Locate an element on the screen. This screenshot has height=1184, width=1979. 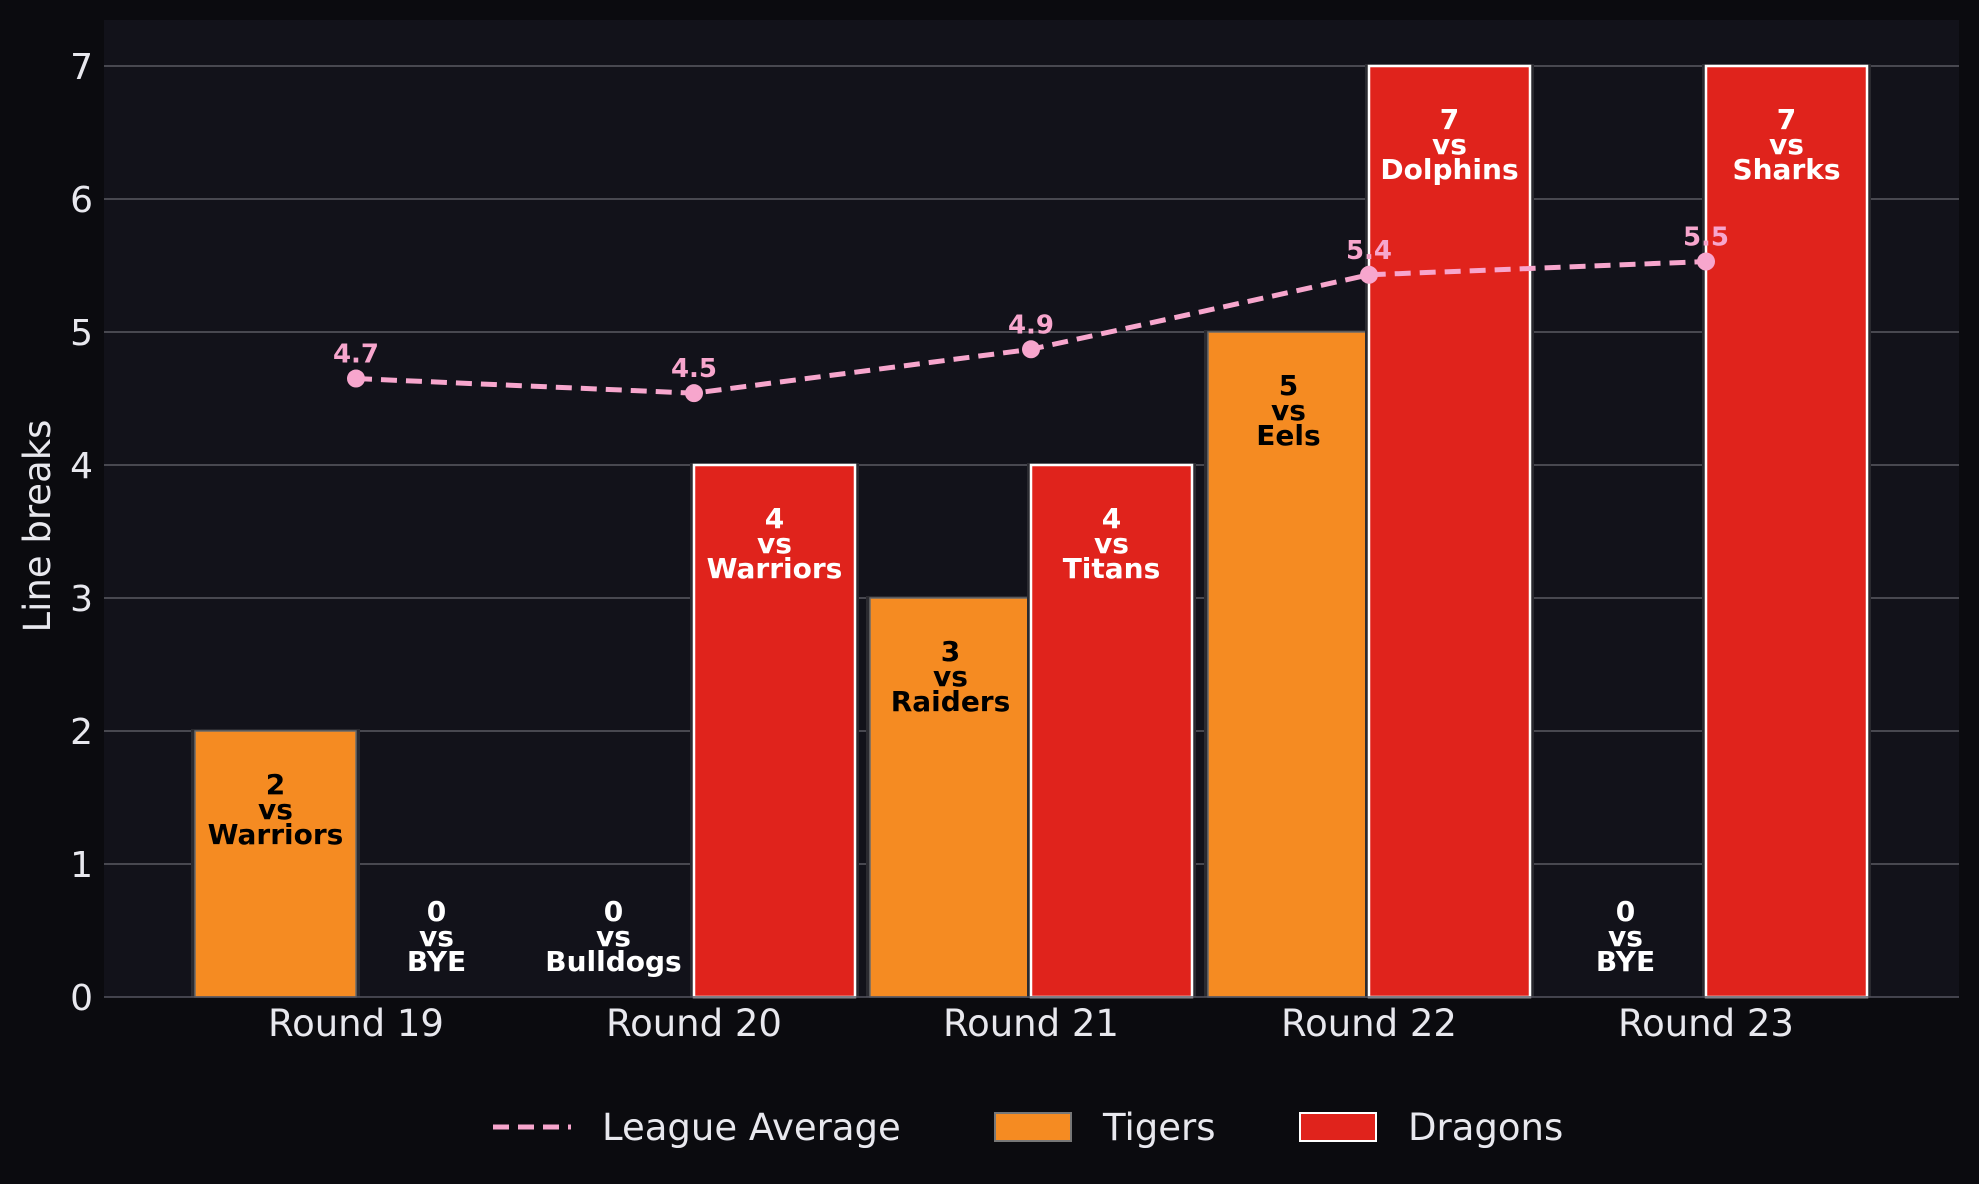
league-average-label: 5.5 is located at coordinates (1706, 238).